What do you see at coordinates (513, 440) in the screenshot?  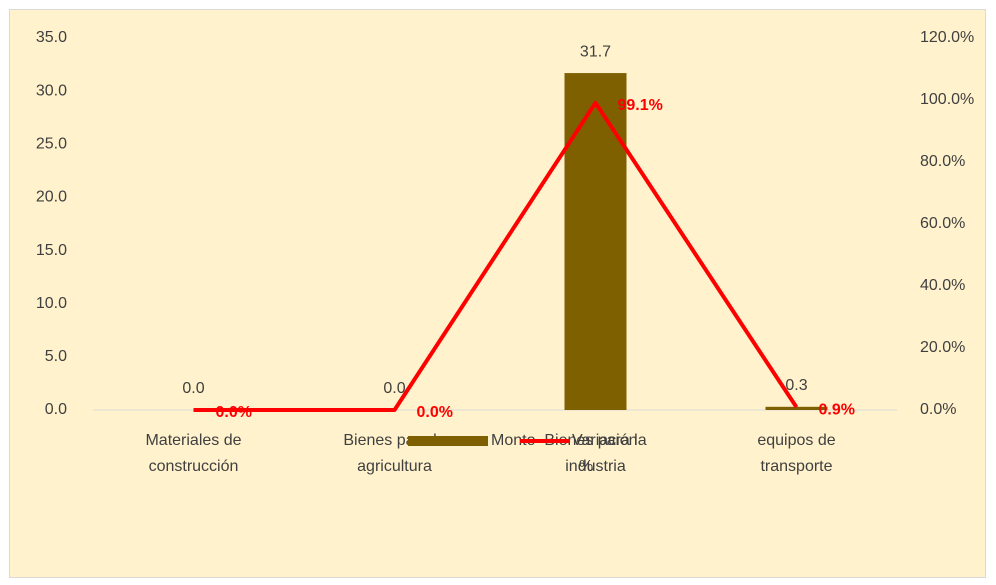 I see `legend-label: Monto` at bounding box center [513, 440].